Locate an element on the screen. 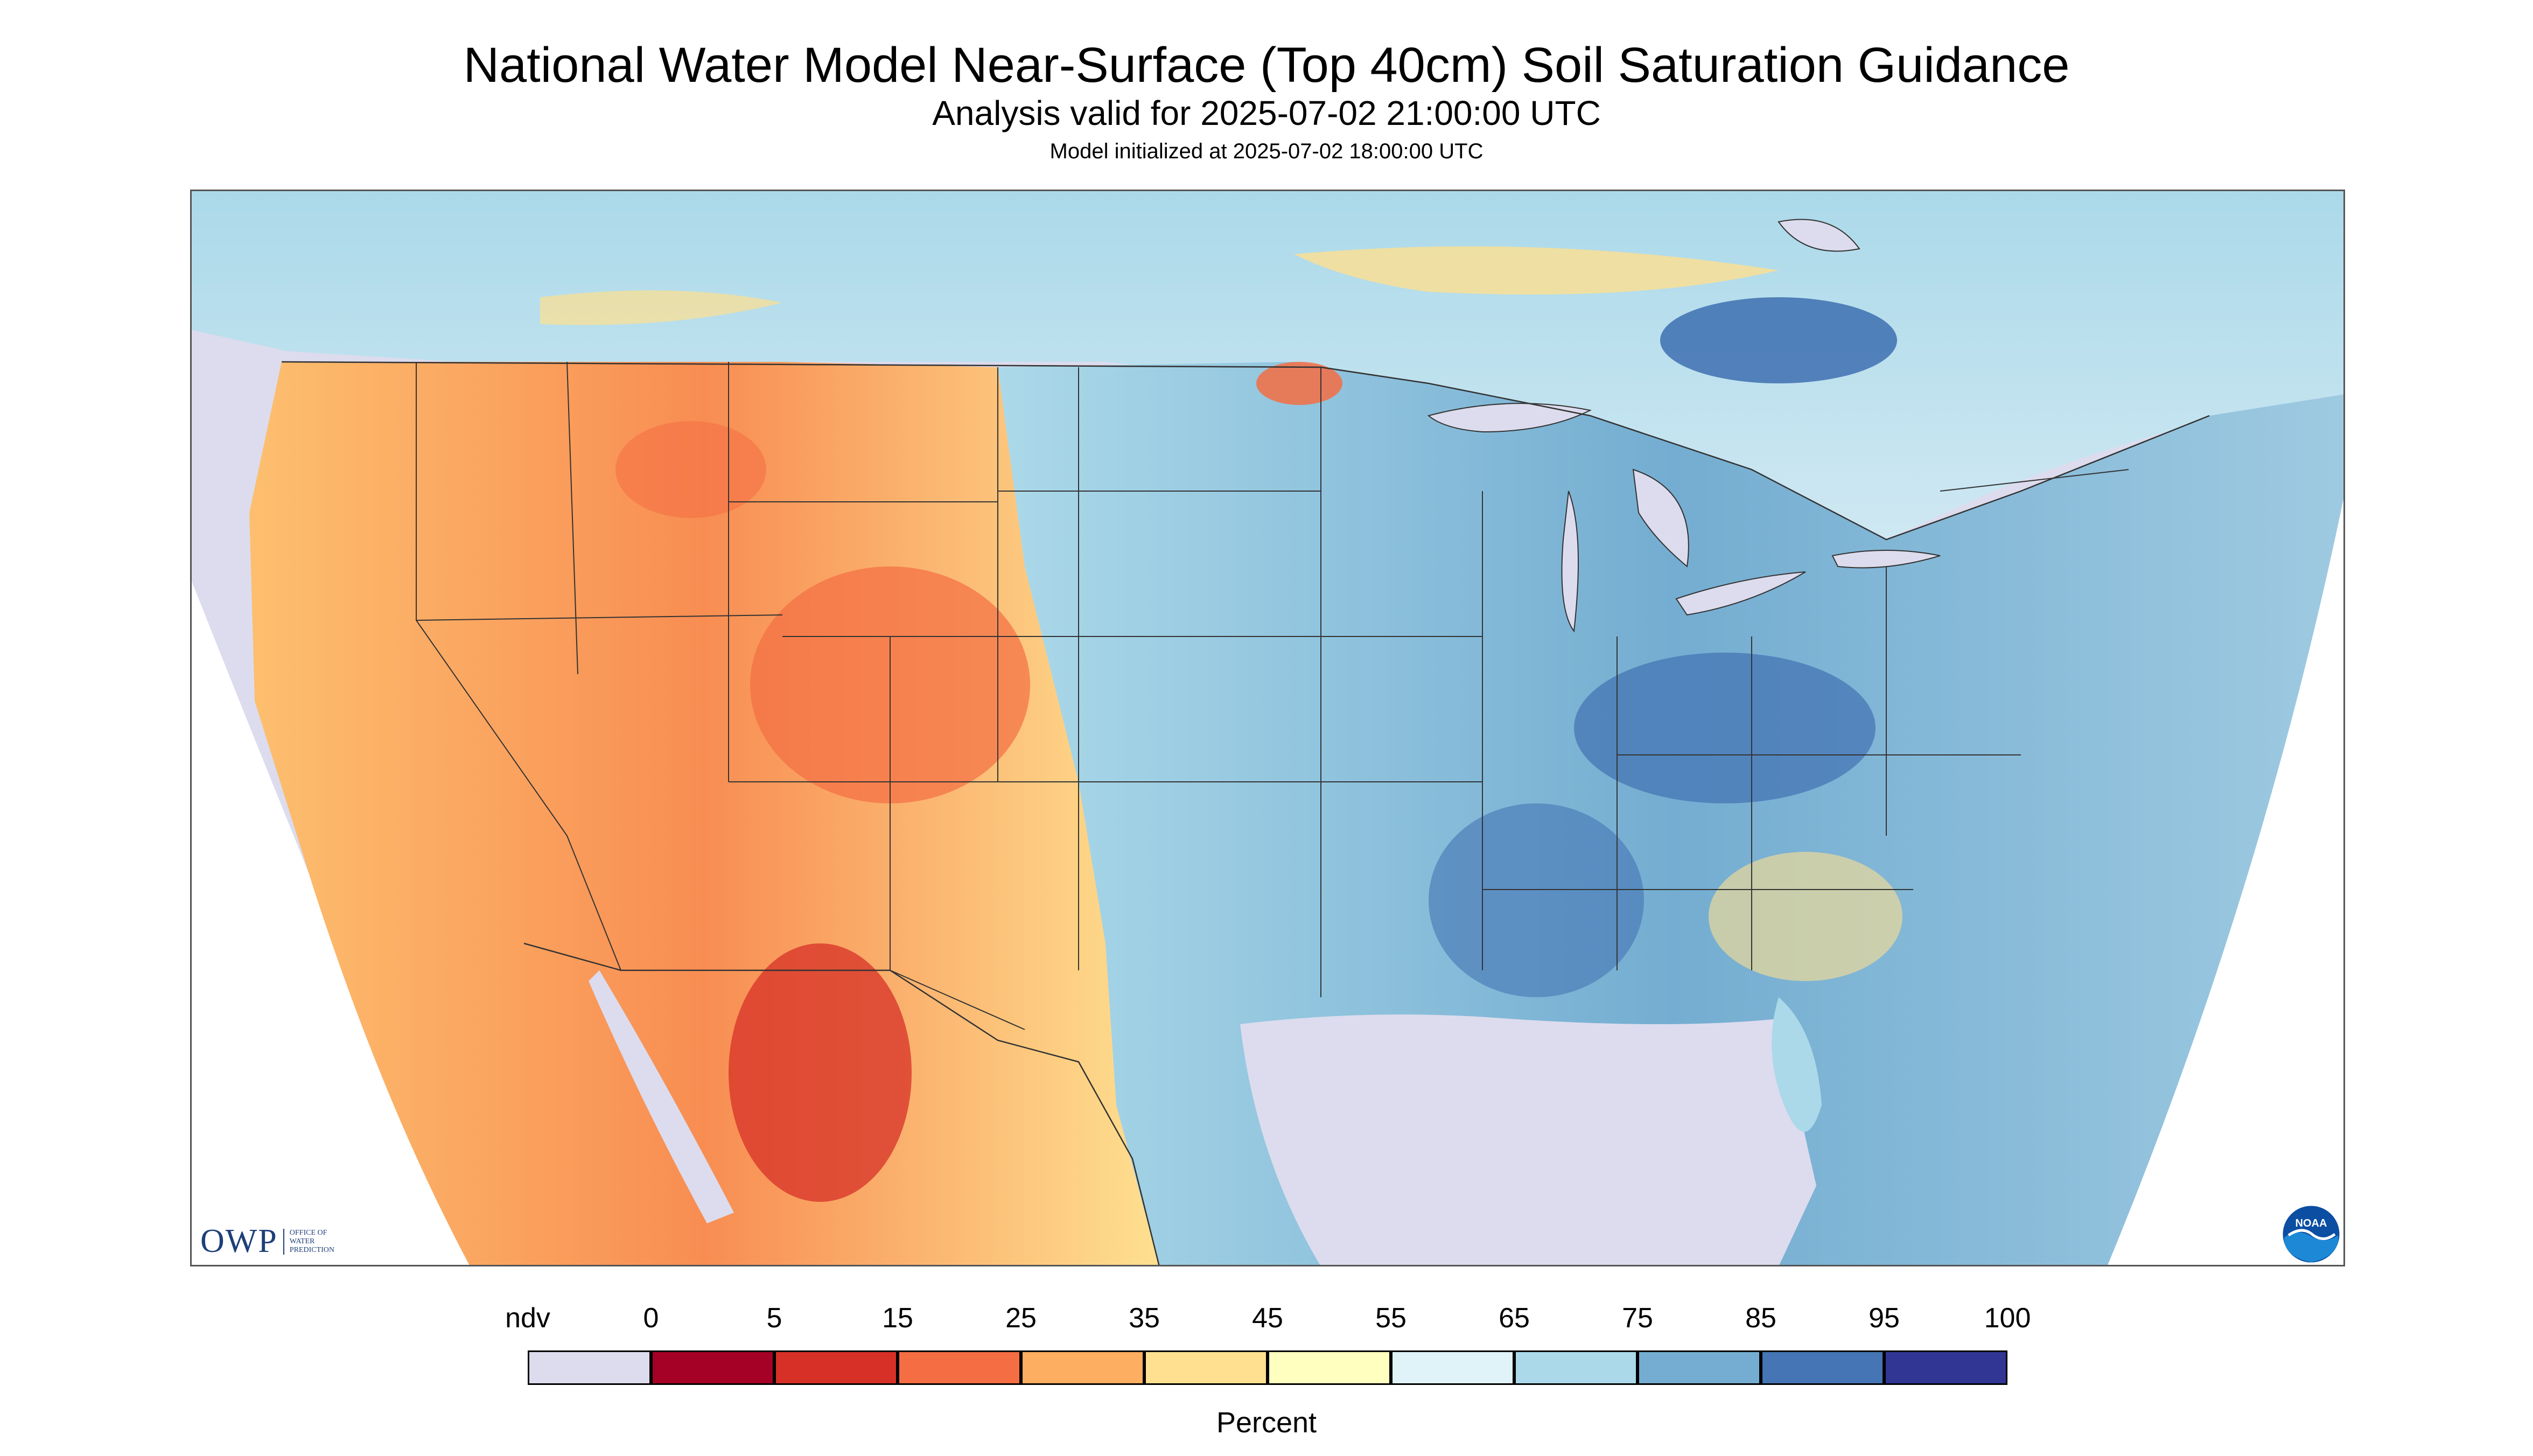 This screenshot has width=2533, height=1456. canada-dry-band is located at coordinates (1536, 270).